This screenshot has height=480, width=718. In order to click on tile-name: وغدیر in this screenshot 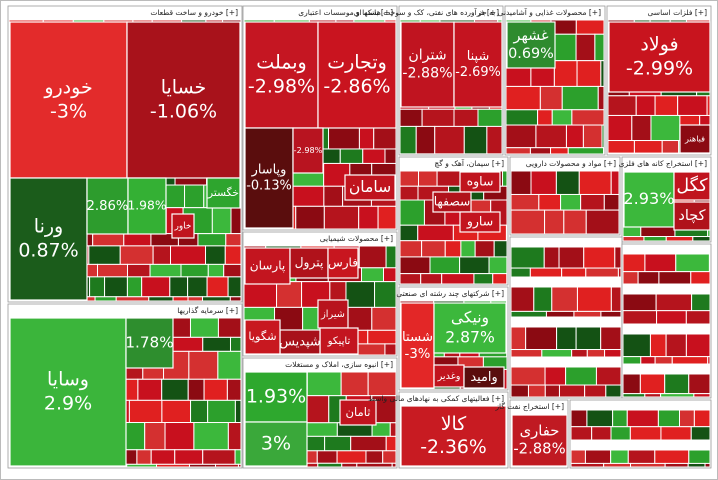, I will do `click(449, 376)`.